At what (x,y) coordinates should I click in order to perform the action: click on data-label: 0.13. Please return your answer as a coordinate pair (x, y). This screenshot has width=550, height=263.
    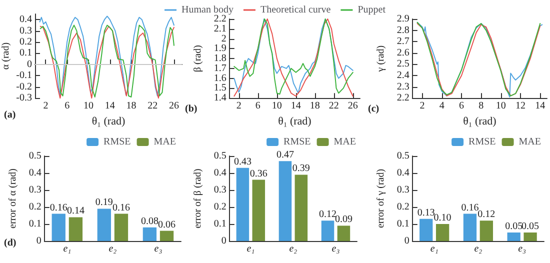
    Looking at the image, I should click on (426, 212).